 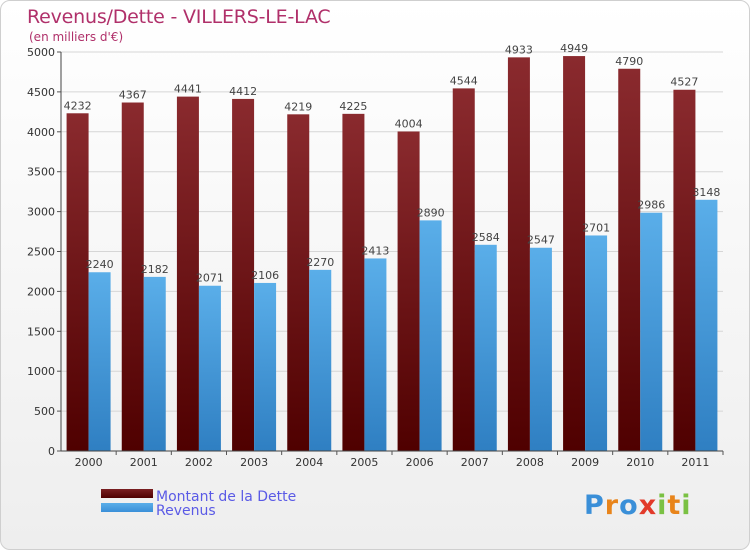 What do you see at coordinates (41, 371) in the screenshot?
I see `y-tick-label: 1000` at bounding box center [41, 371].